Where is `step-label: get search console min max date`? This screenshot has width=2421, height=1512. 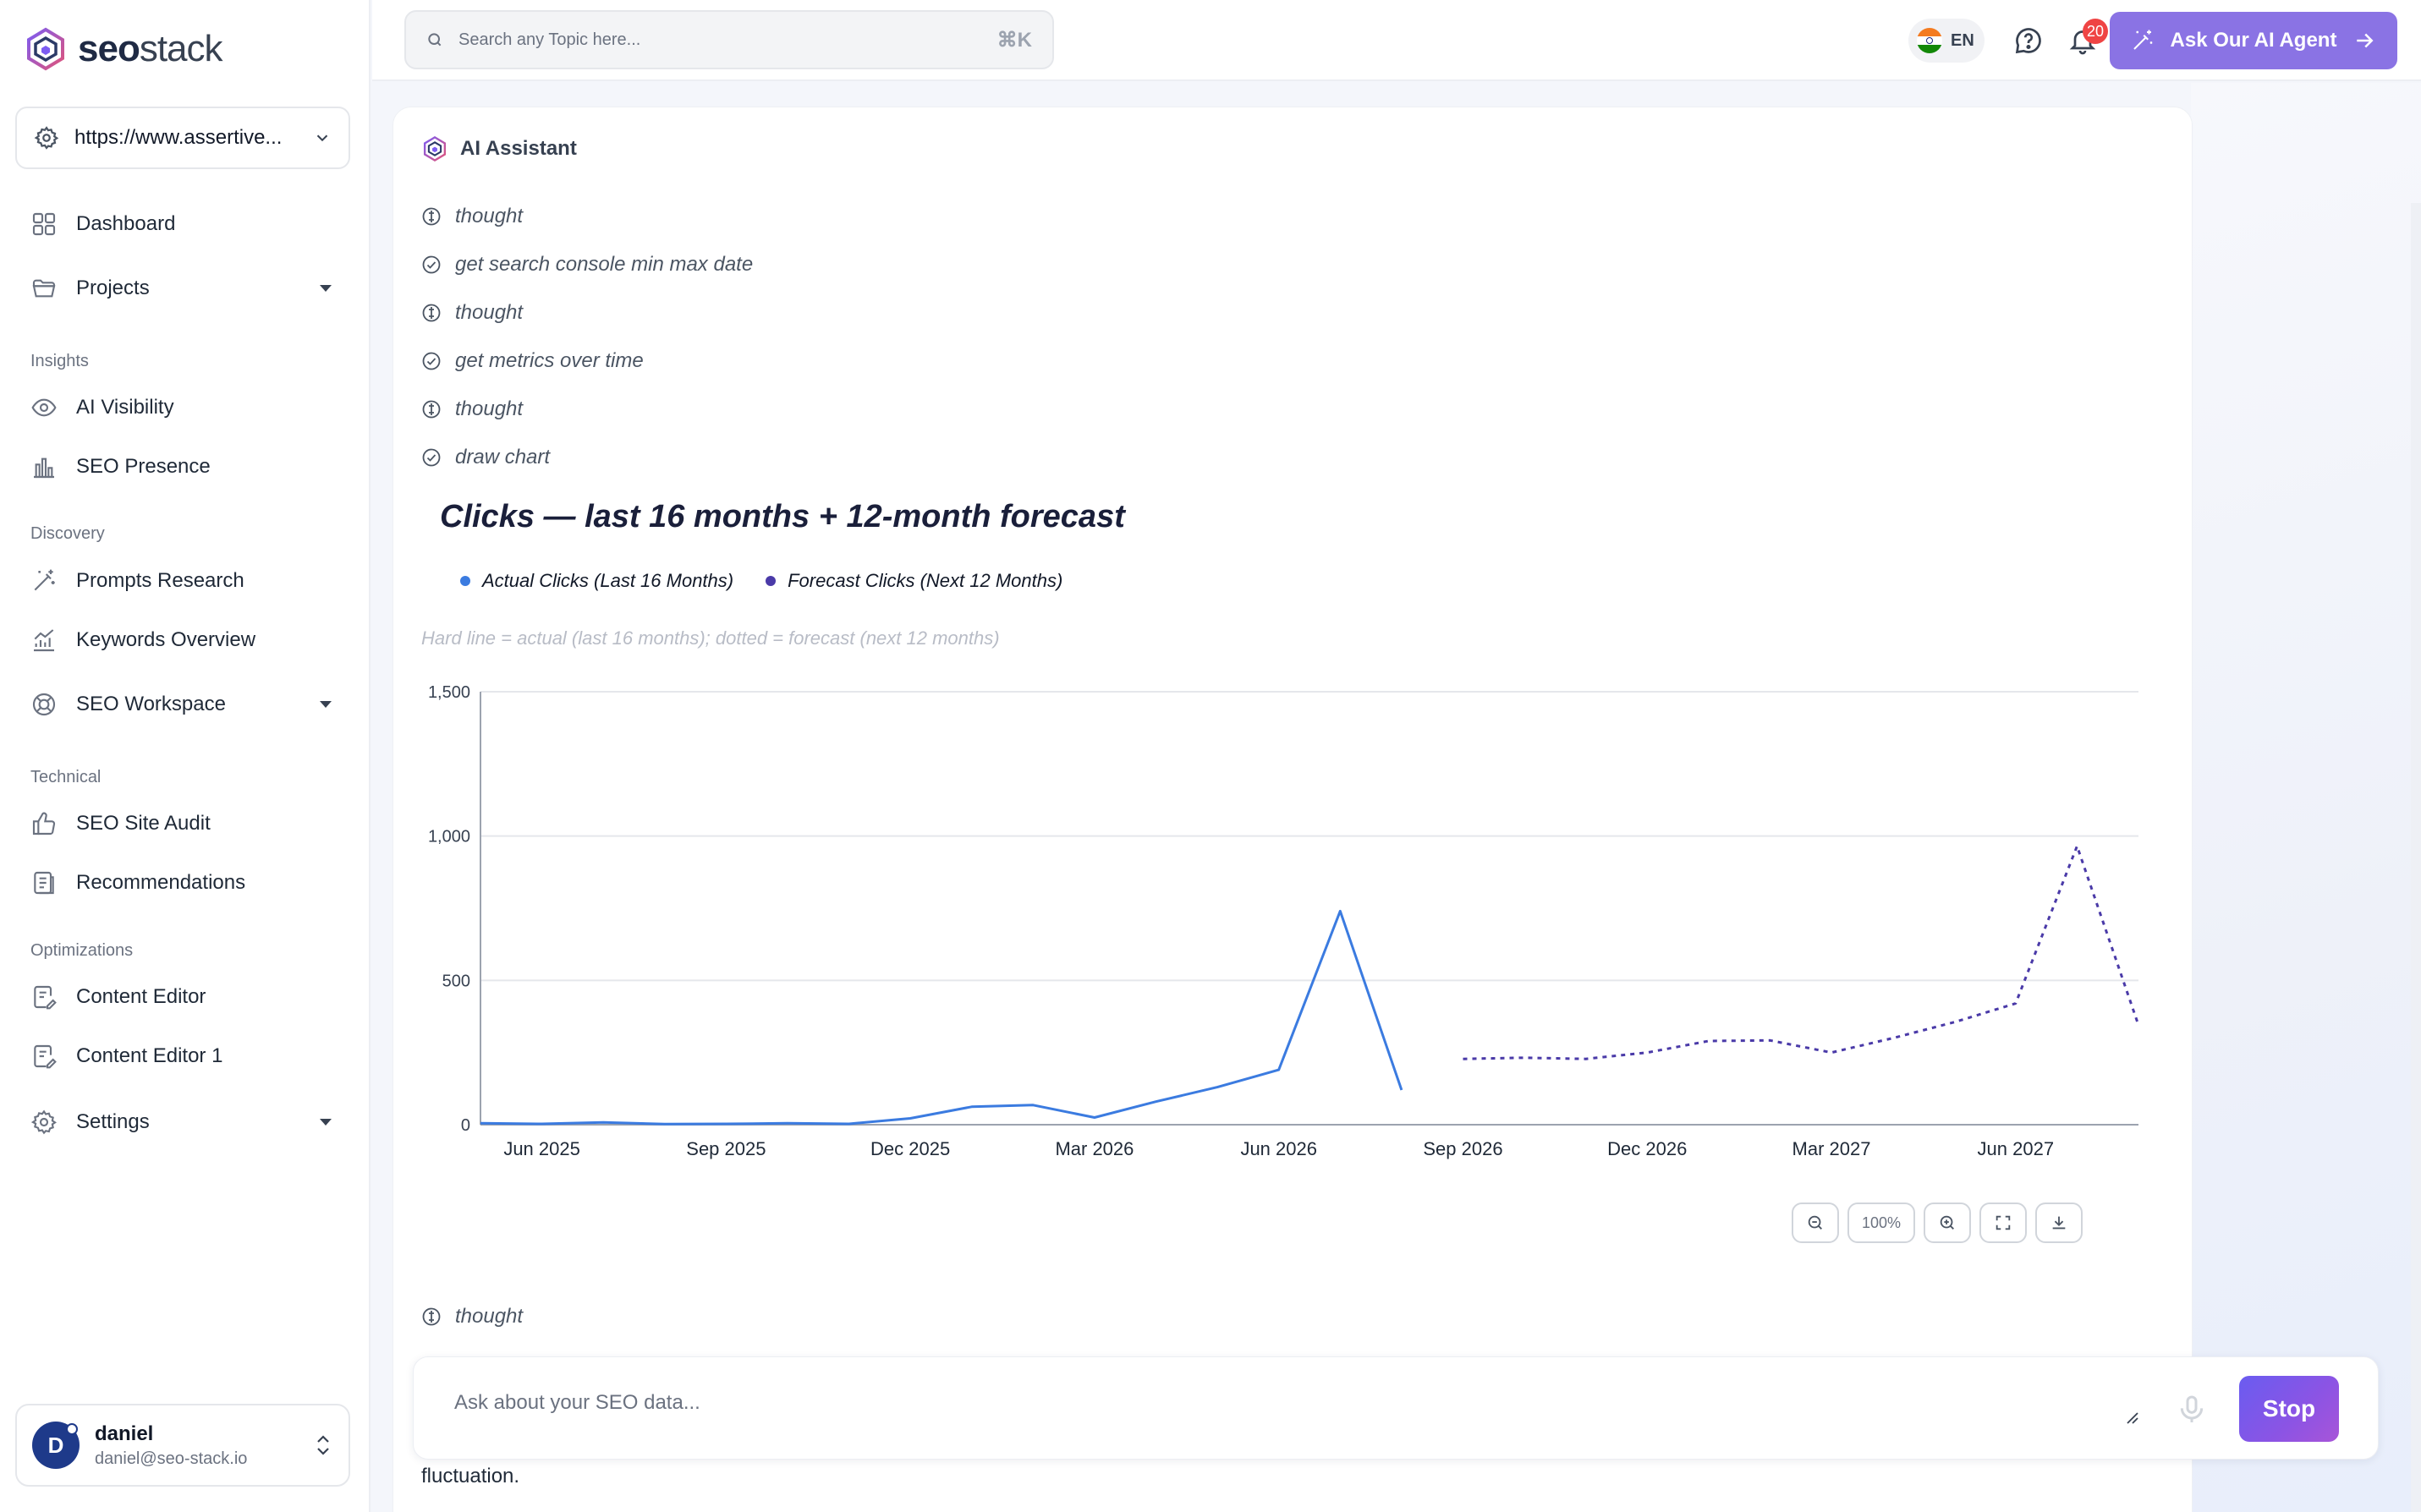
step-label: get search console min max date is located at coordinates (604, 264).